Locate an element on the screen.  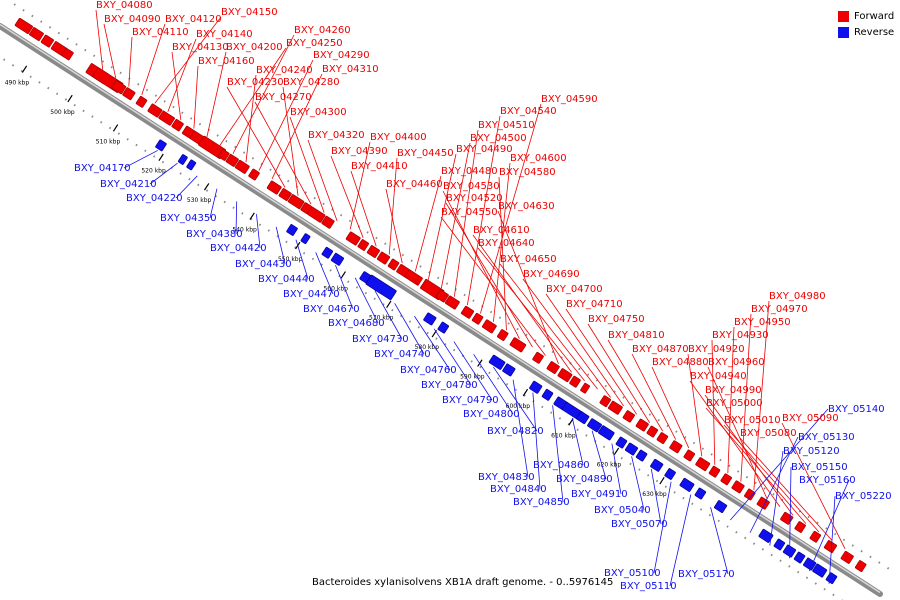
reverse-gene-label: BXY_05150 is located at coordinates (819, 467).